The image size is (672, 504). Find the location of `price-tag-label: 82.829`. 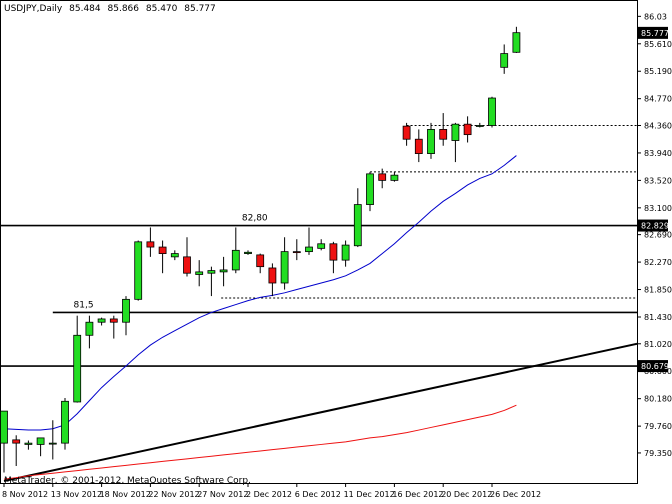

price-tag-label: 82.829 is located at coordinates (655, 226).